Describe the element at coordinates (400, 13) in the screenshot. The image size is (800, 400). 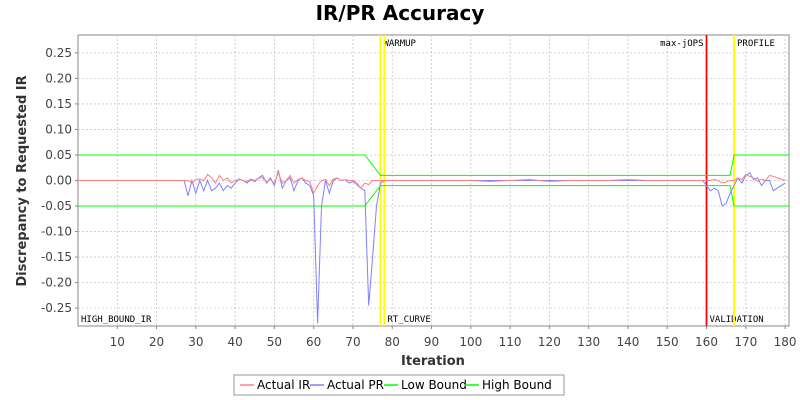
I see `chart-title: IR/PR Accuracy` at that location.